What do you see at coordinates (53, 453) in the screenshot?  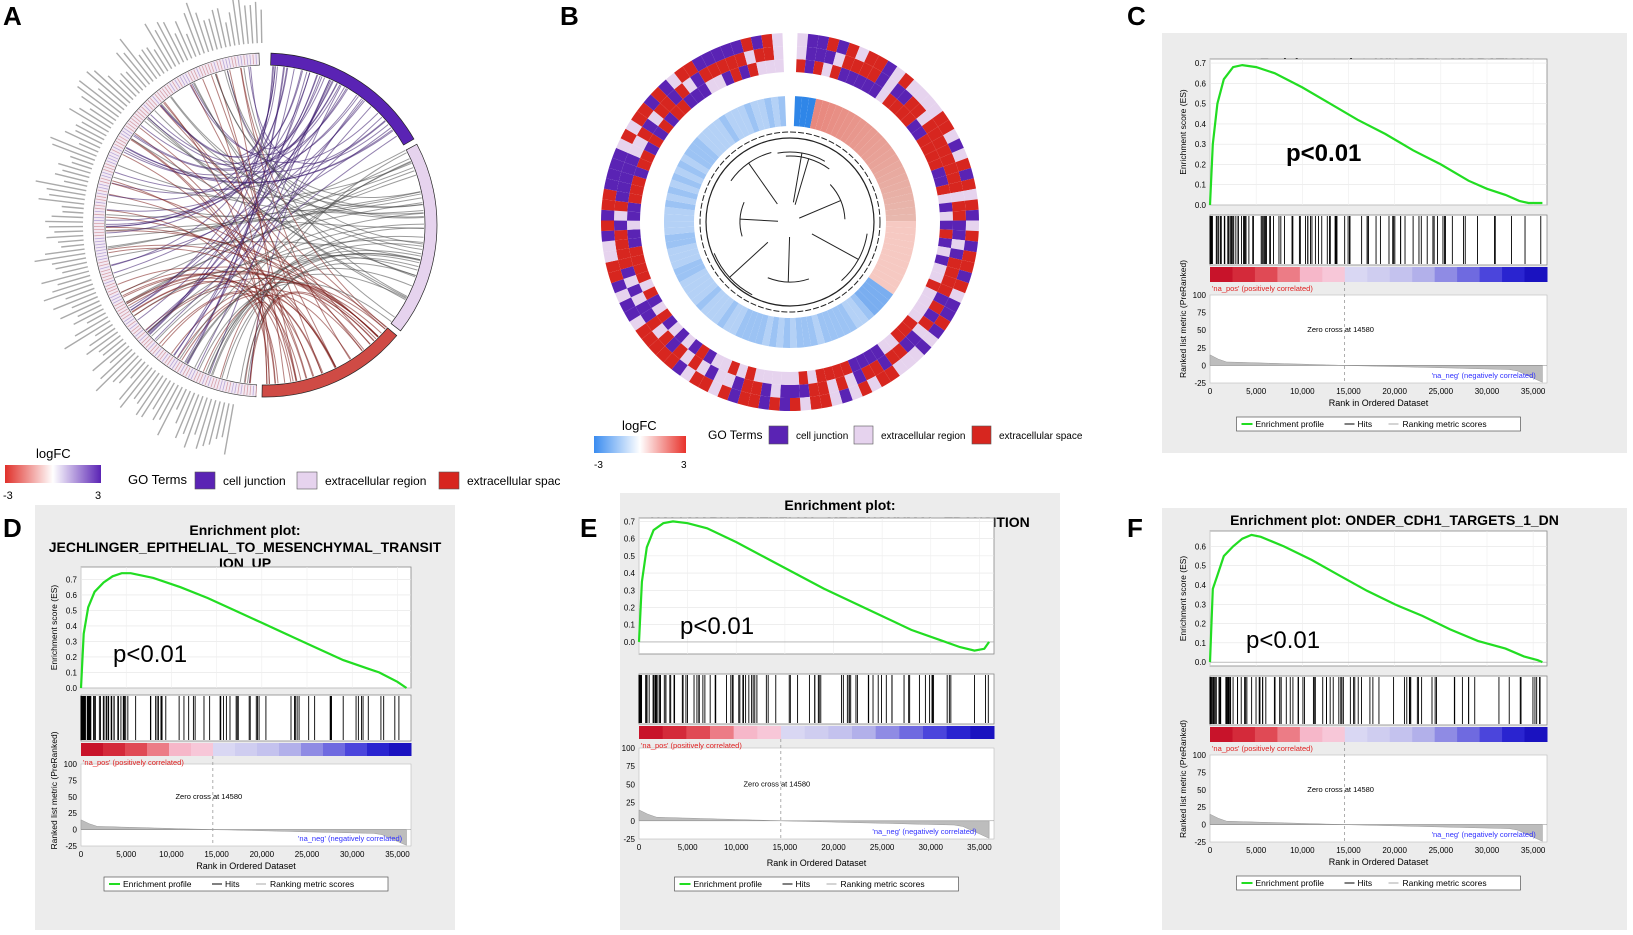 I see `panel-a-logfc-title: logFC` at bounding box center [53, 453].